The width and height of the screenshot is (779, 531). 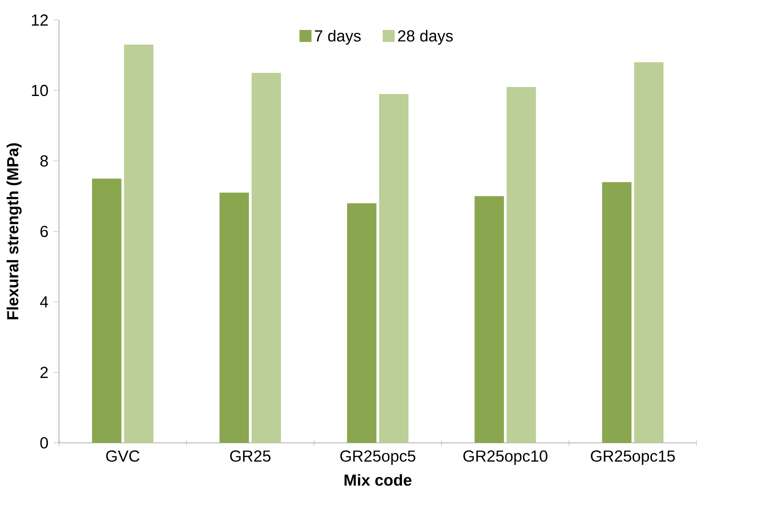 What do you see at coordinates (123, 456) in the screenshot?
I see `x-tick-label: GVC` at bounding box center [123, 456].